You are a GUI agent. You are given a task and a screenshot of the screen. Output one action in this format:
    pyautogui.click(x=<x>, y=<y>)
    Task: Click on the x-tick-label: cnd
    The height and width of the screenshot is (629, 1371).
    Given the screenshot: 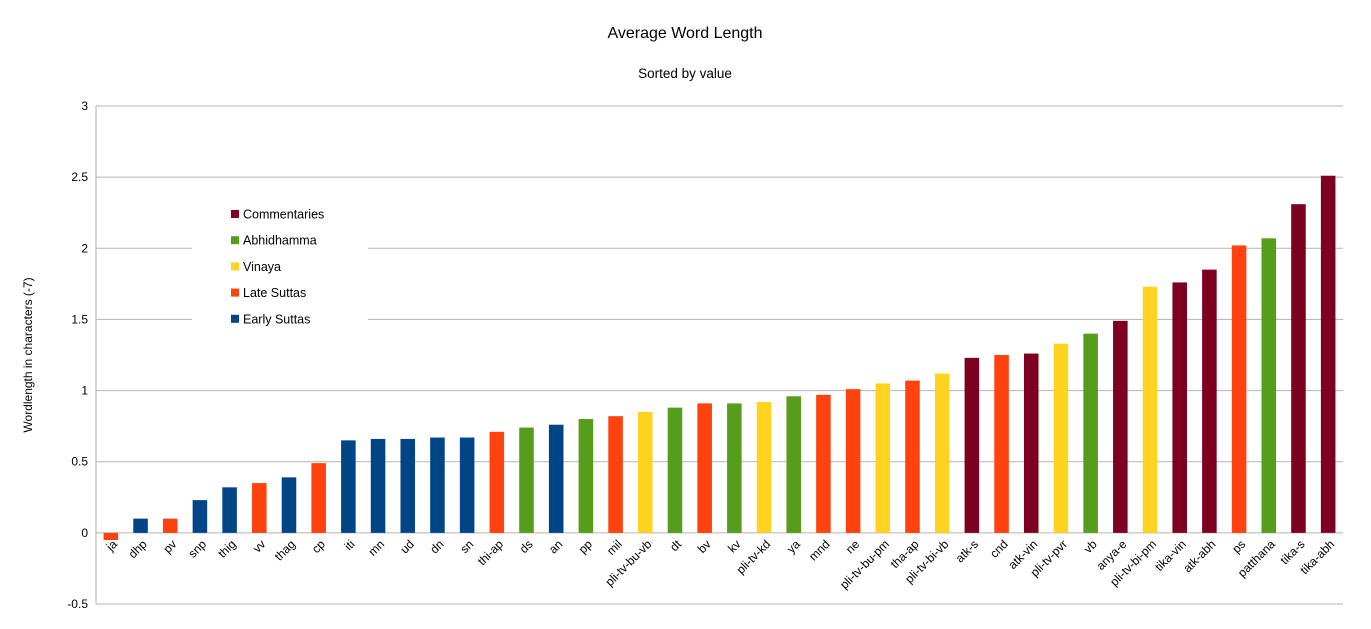 What is the action you would take?
    pyautogui.click(x=999, y=549)
    